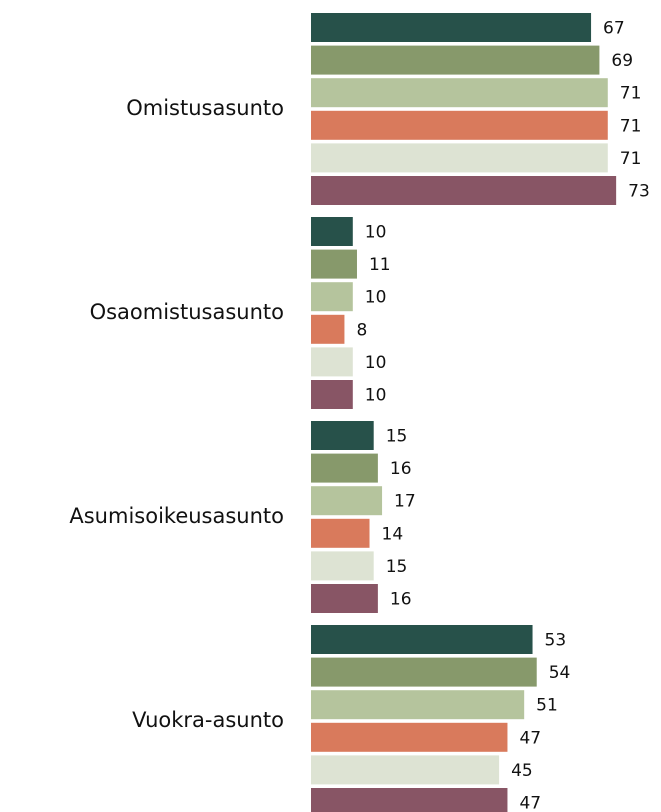 This screenshot has width=661, height=812. What do you see at coordinates (556, 641) in the screenshot?
I see `value-label: 53` at bounding box center [556, 641].